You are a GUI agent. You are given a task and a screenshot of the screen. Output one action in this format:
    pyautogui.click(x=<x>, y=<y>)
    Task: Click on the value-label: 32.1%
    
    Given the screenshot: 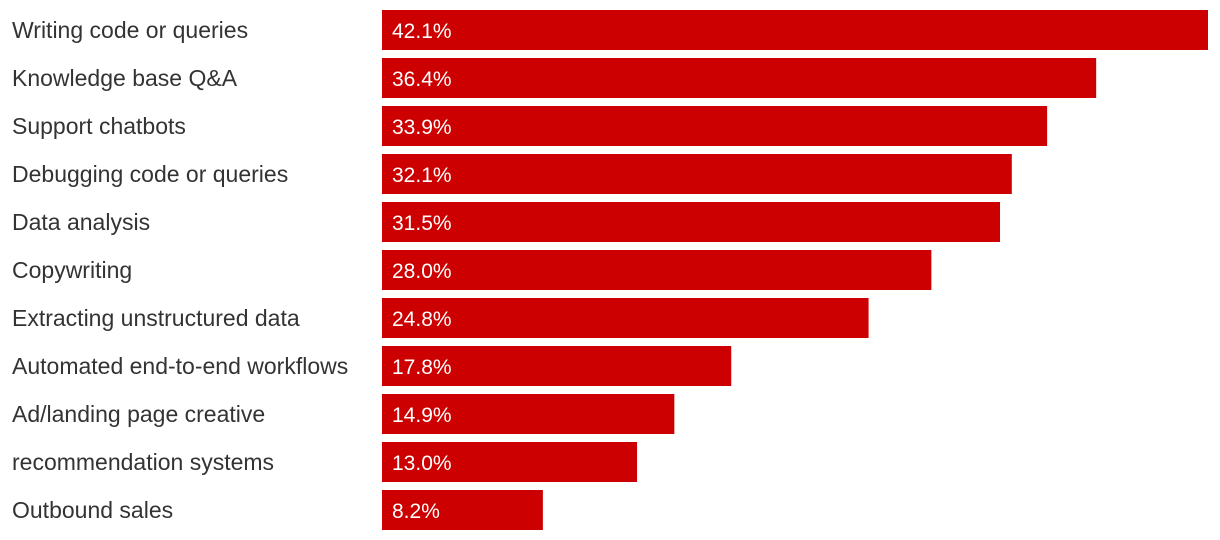 What is the action you would take?
    pyautogui.click(x=422, y=175)
    